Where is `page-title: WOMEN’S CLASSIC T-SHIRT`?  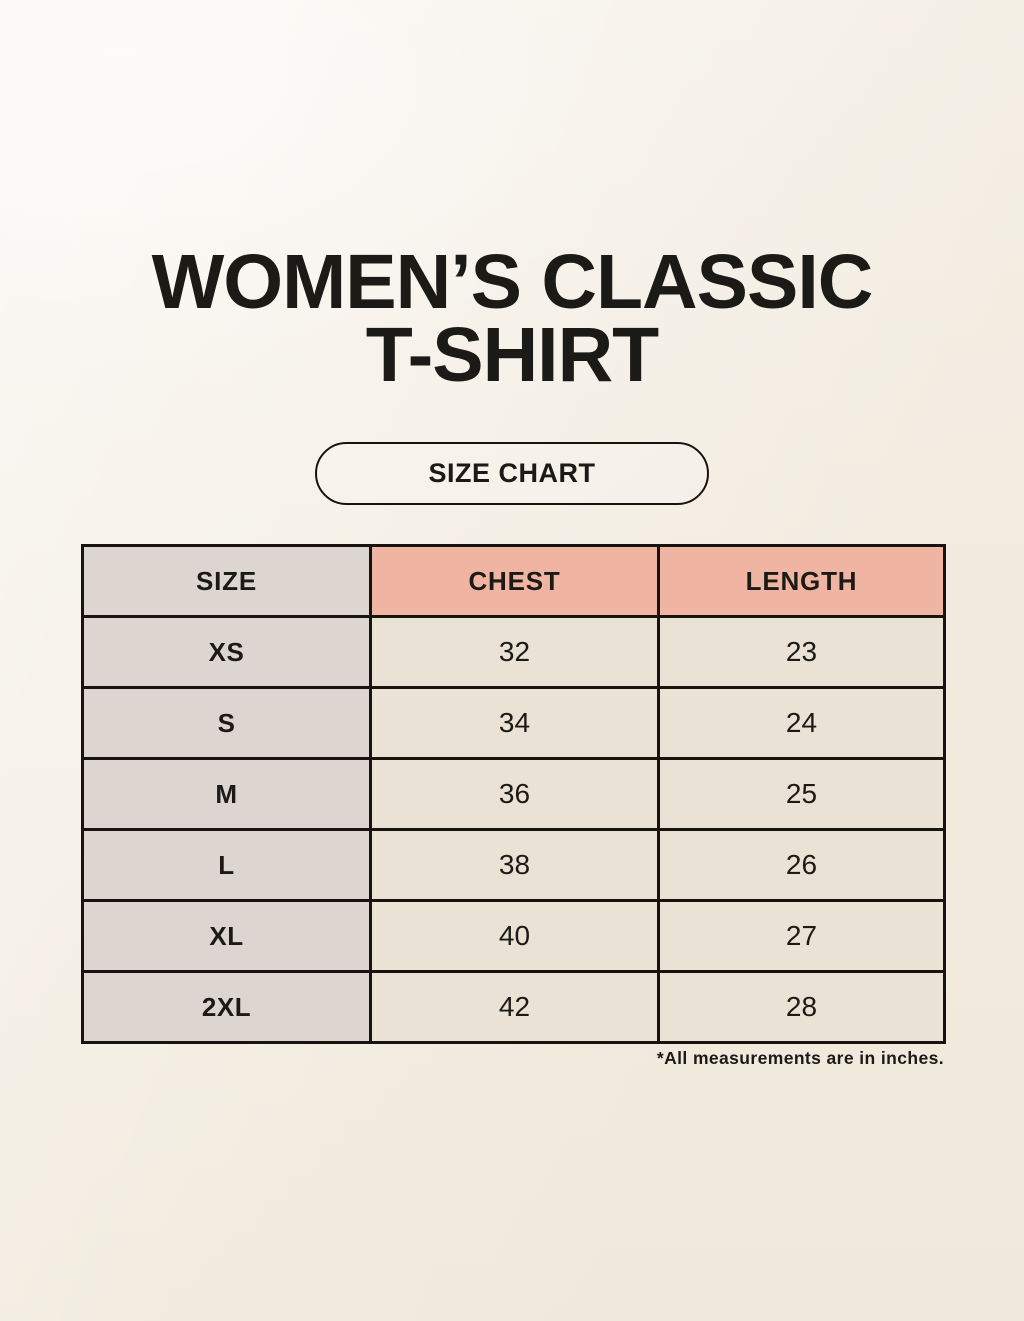 page-title: WOMEN’S CLASSIC T-SHIRT is located at coordinates (512, 318).